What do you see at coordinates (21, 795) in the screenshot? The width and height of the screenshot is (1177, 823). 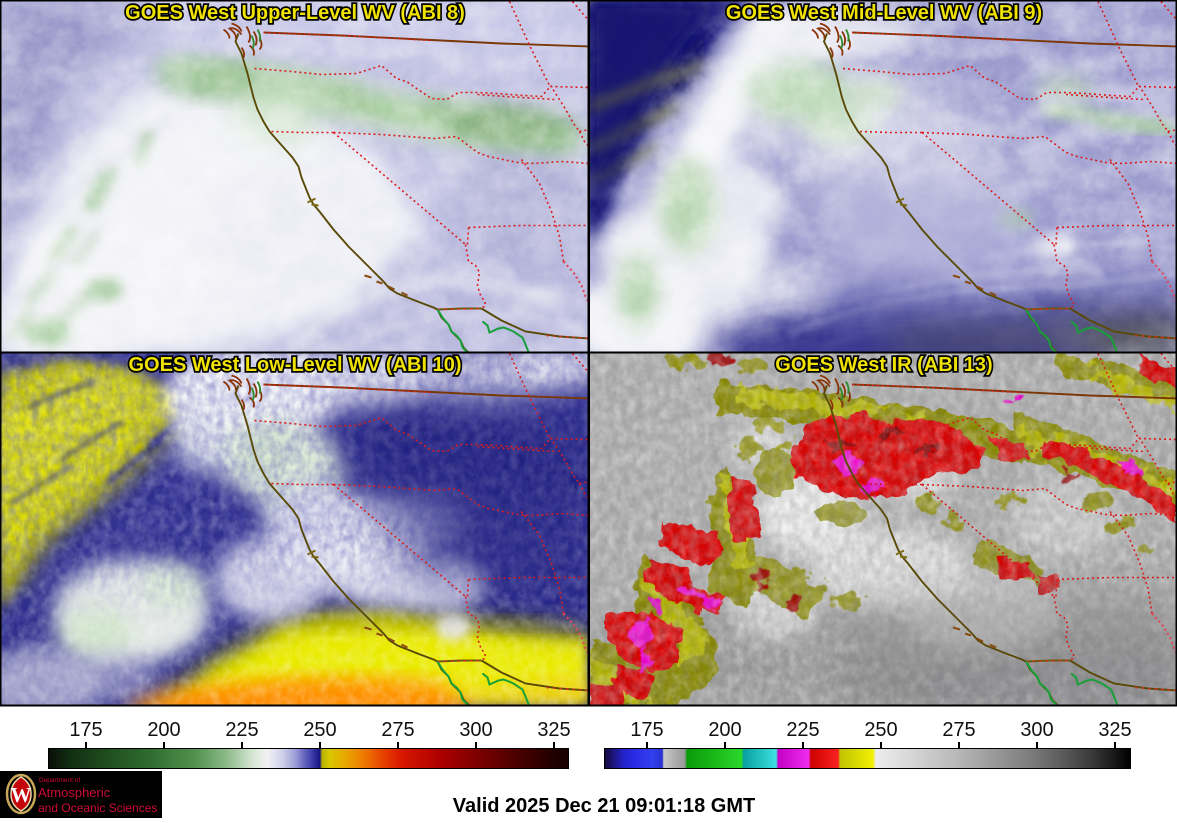 I see `svg-text: W` at bounding box center [21, 795].